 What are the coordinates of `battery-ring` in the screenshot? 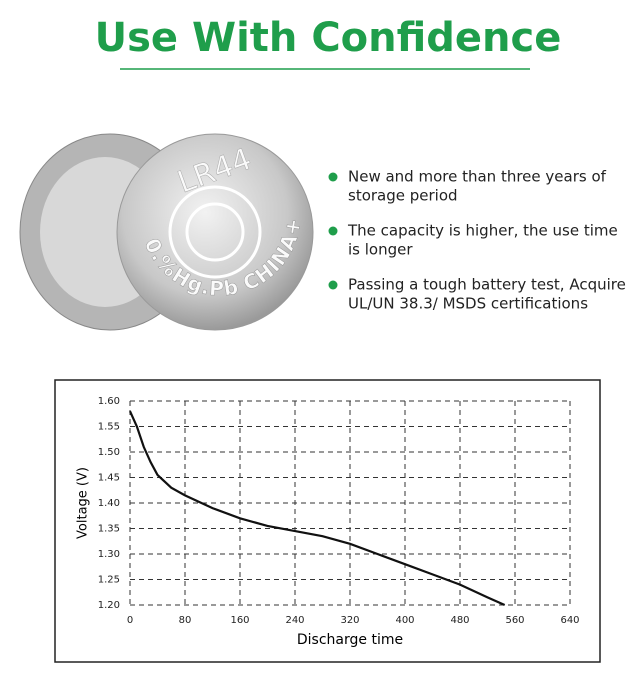 It's located at (215, 232).